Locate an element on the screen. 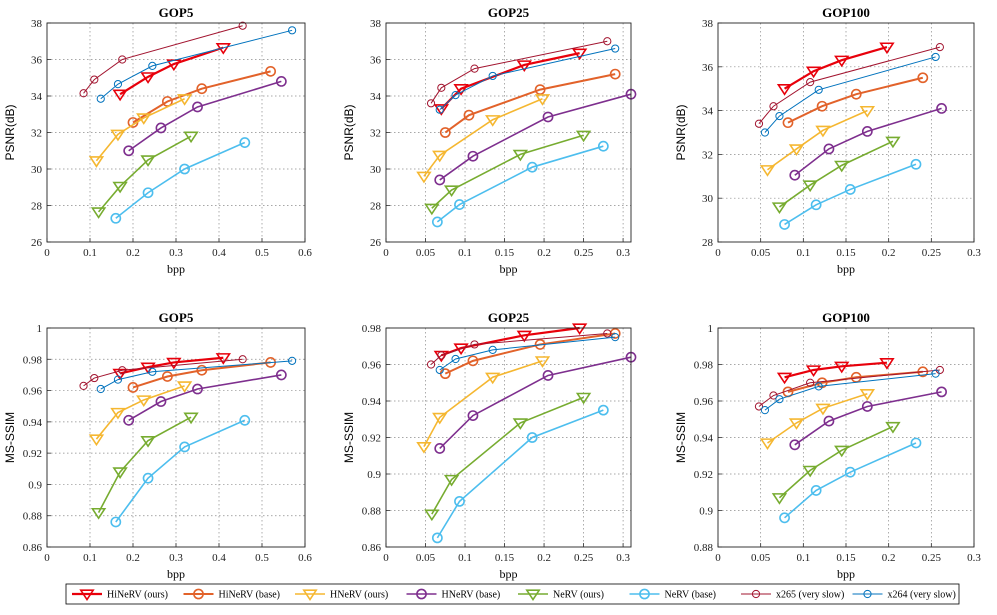  x-tick-label: 0.4 is located at coordinates (219, 558).